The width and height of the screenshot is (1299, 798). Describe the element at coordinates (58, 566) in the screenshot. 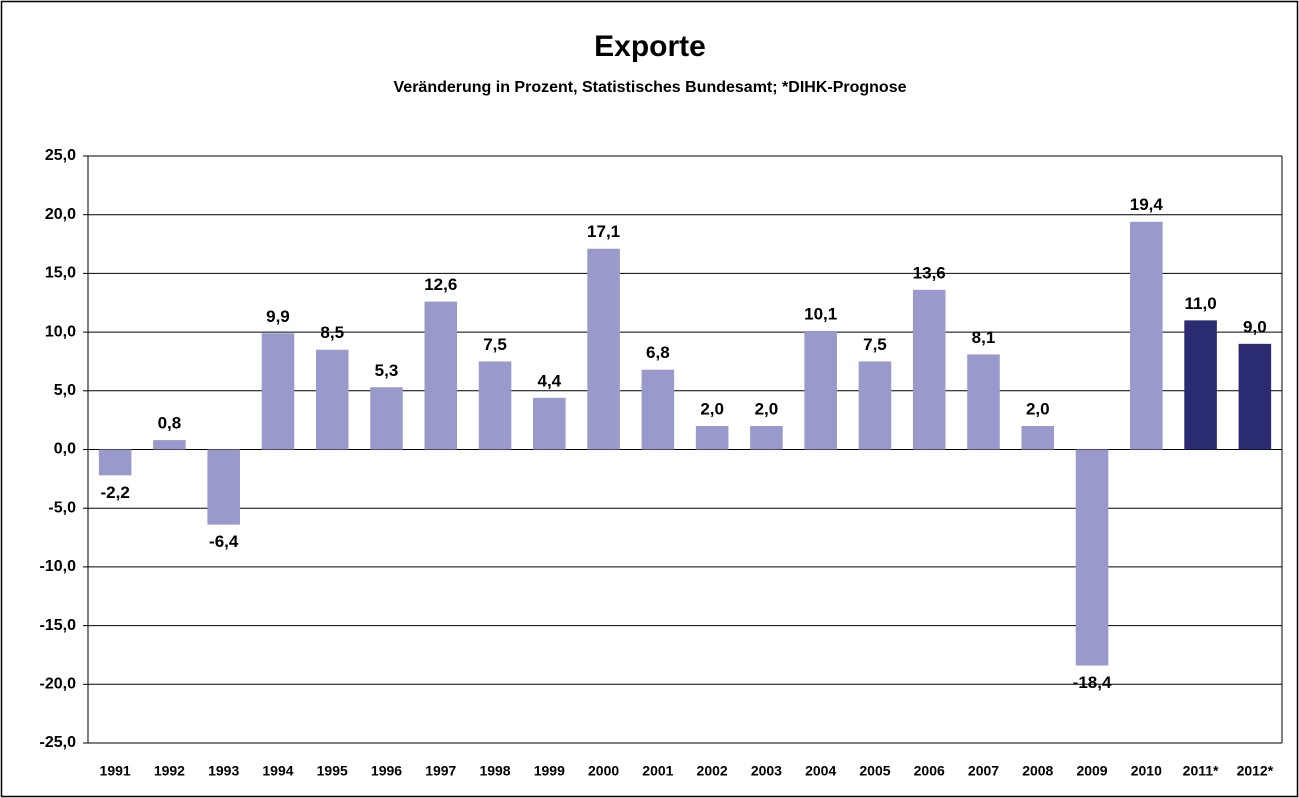

I see `y-tick-label: -10,0` at that location.